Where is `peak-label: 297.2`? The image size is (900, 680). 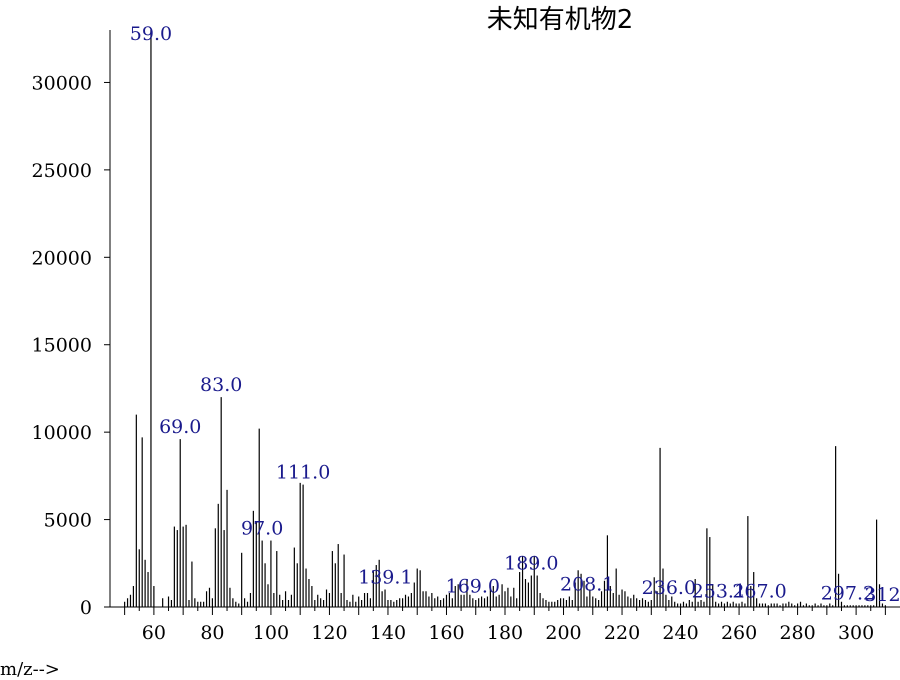 peak-label: 297.2 is located at coordinates (848, 593).